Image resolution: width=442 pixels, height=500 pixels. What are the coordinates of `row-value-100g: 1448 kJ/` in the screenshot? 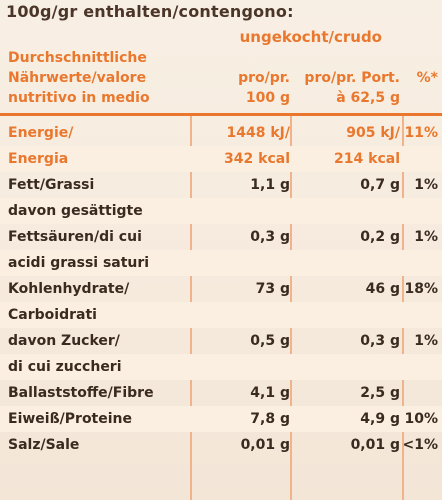 It's located at (258, 133).